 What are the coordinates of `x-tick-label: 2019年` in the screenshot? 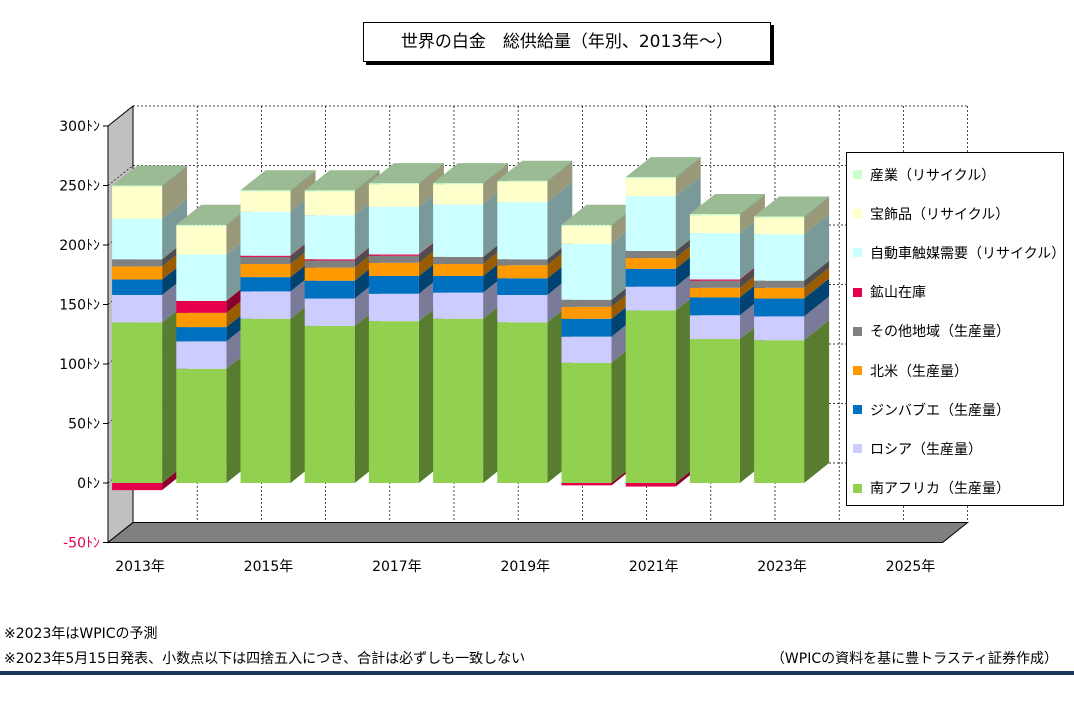 It's located at (525, 567).